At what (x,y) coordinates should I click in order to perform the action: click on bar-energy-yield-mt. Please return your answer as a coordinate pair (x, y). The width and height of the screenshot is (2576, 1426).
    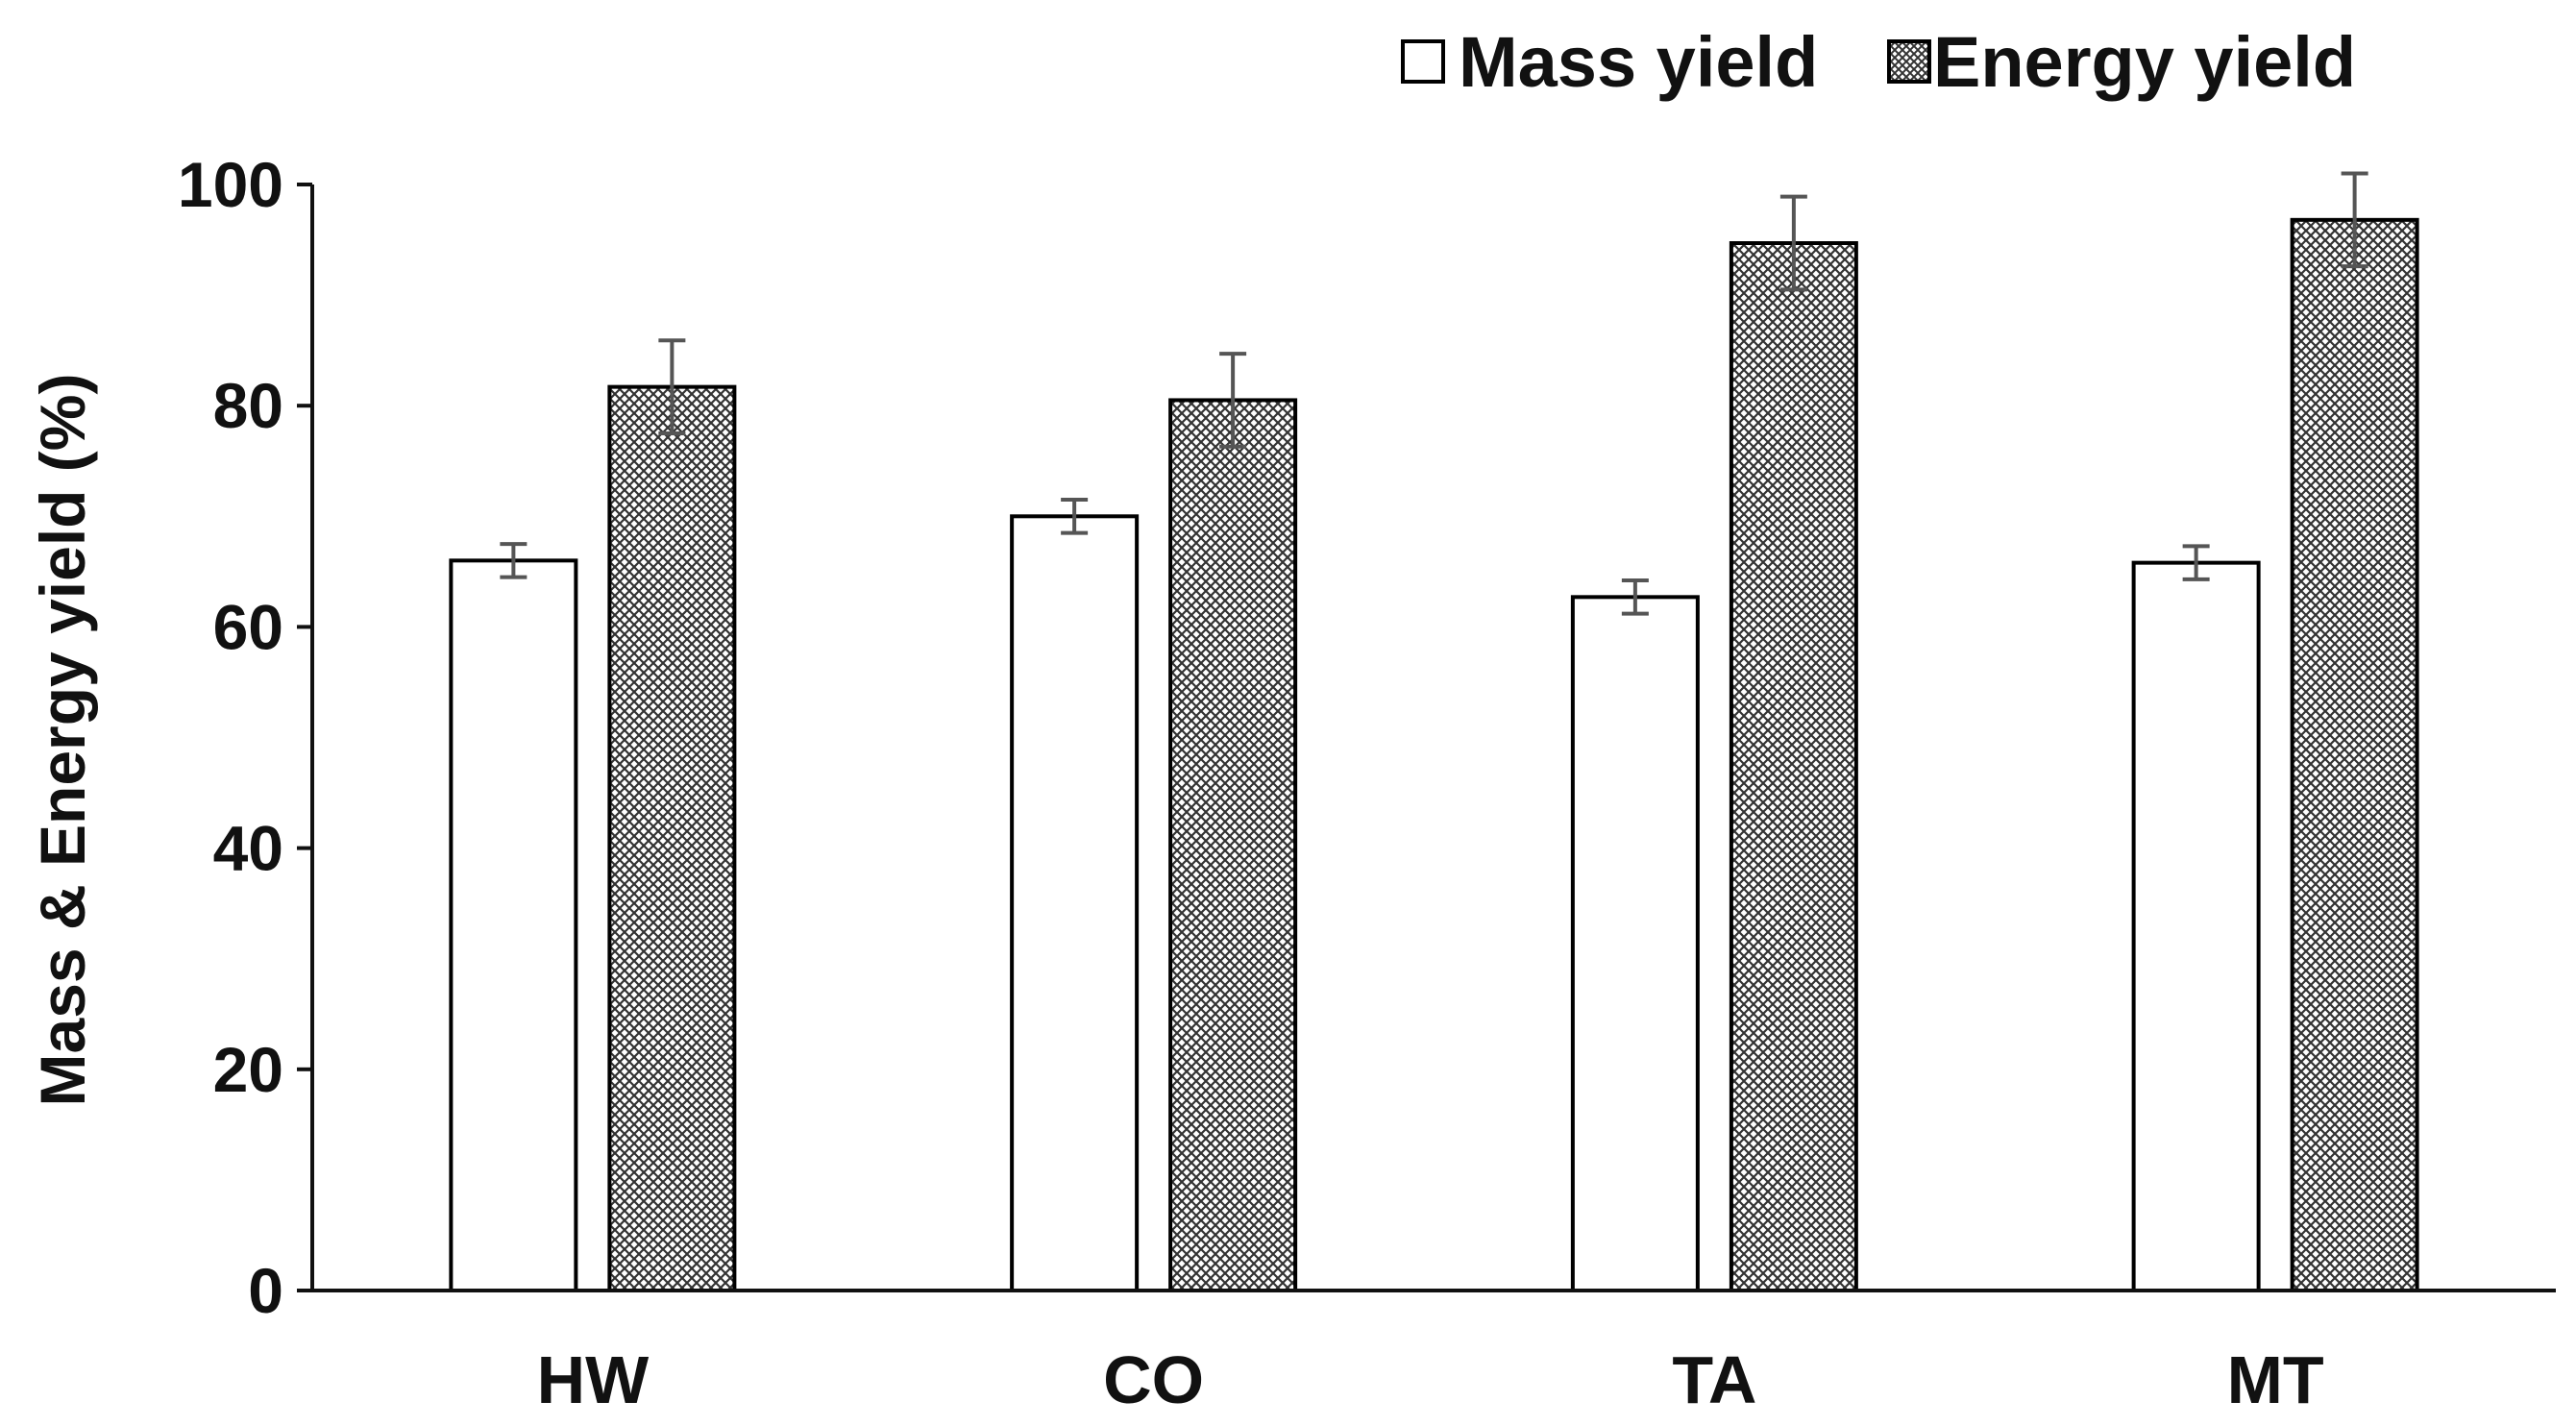
    Looking at the image, I should click on (2354, 754).